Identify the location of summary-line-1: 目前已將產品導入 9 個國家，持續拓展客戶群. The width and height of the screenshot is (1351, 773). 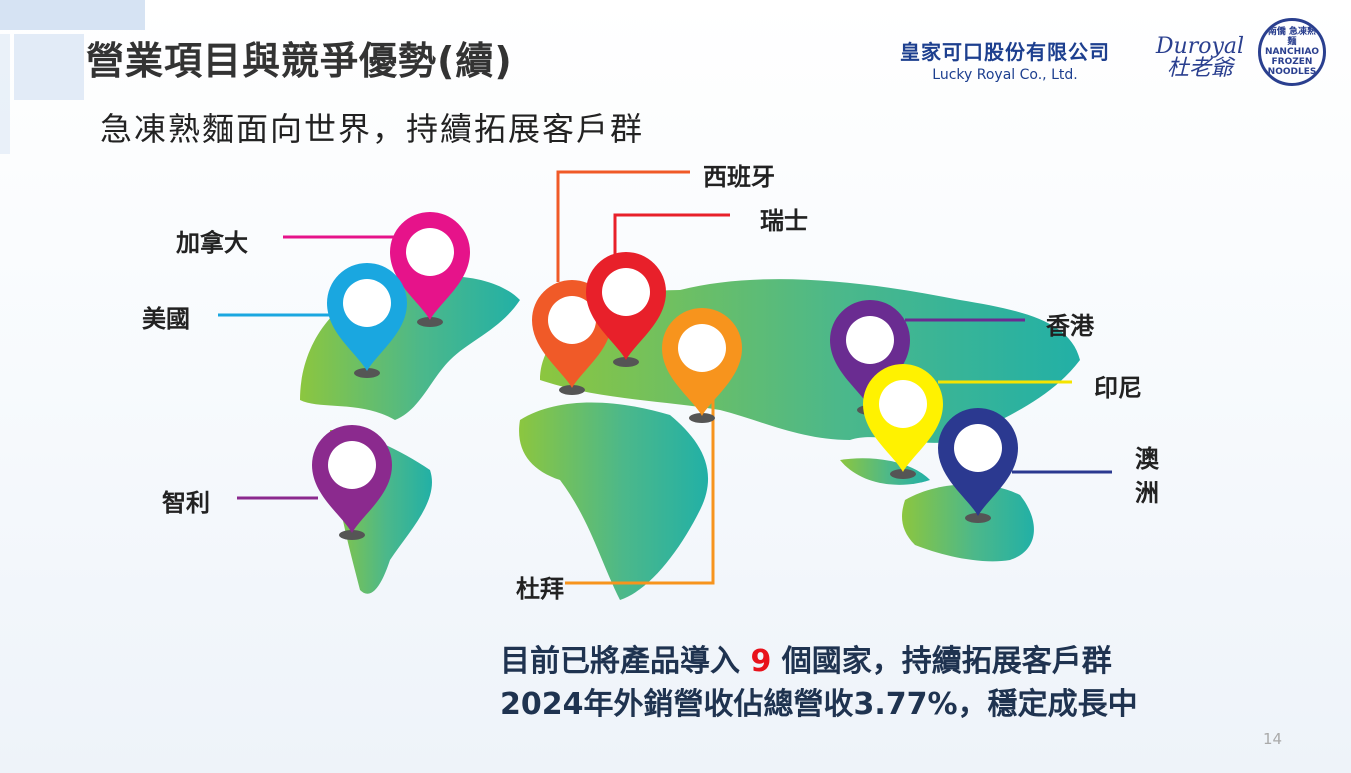
(806, 661).